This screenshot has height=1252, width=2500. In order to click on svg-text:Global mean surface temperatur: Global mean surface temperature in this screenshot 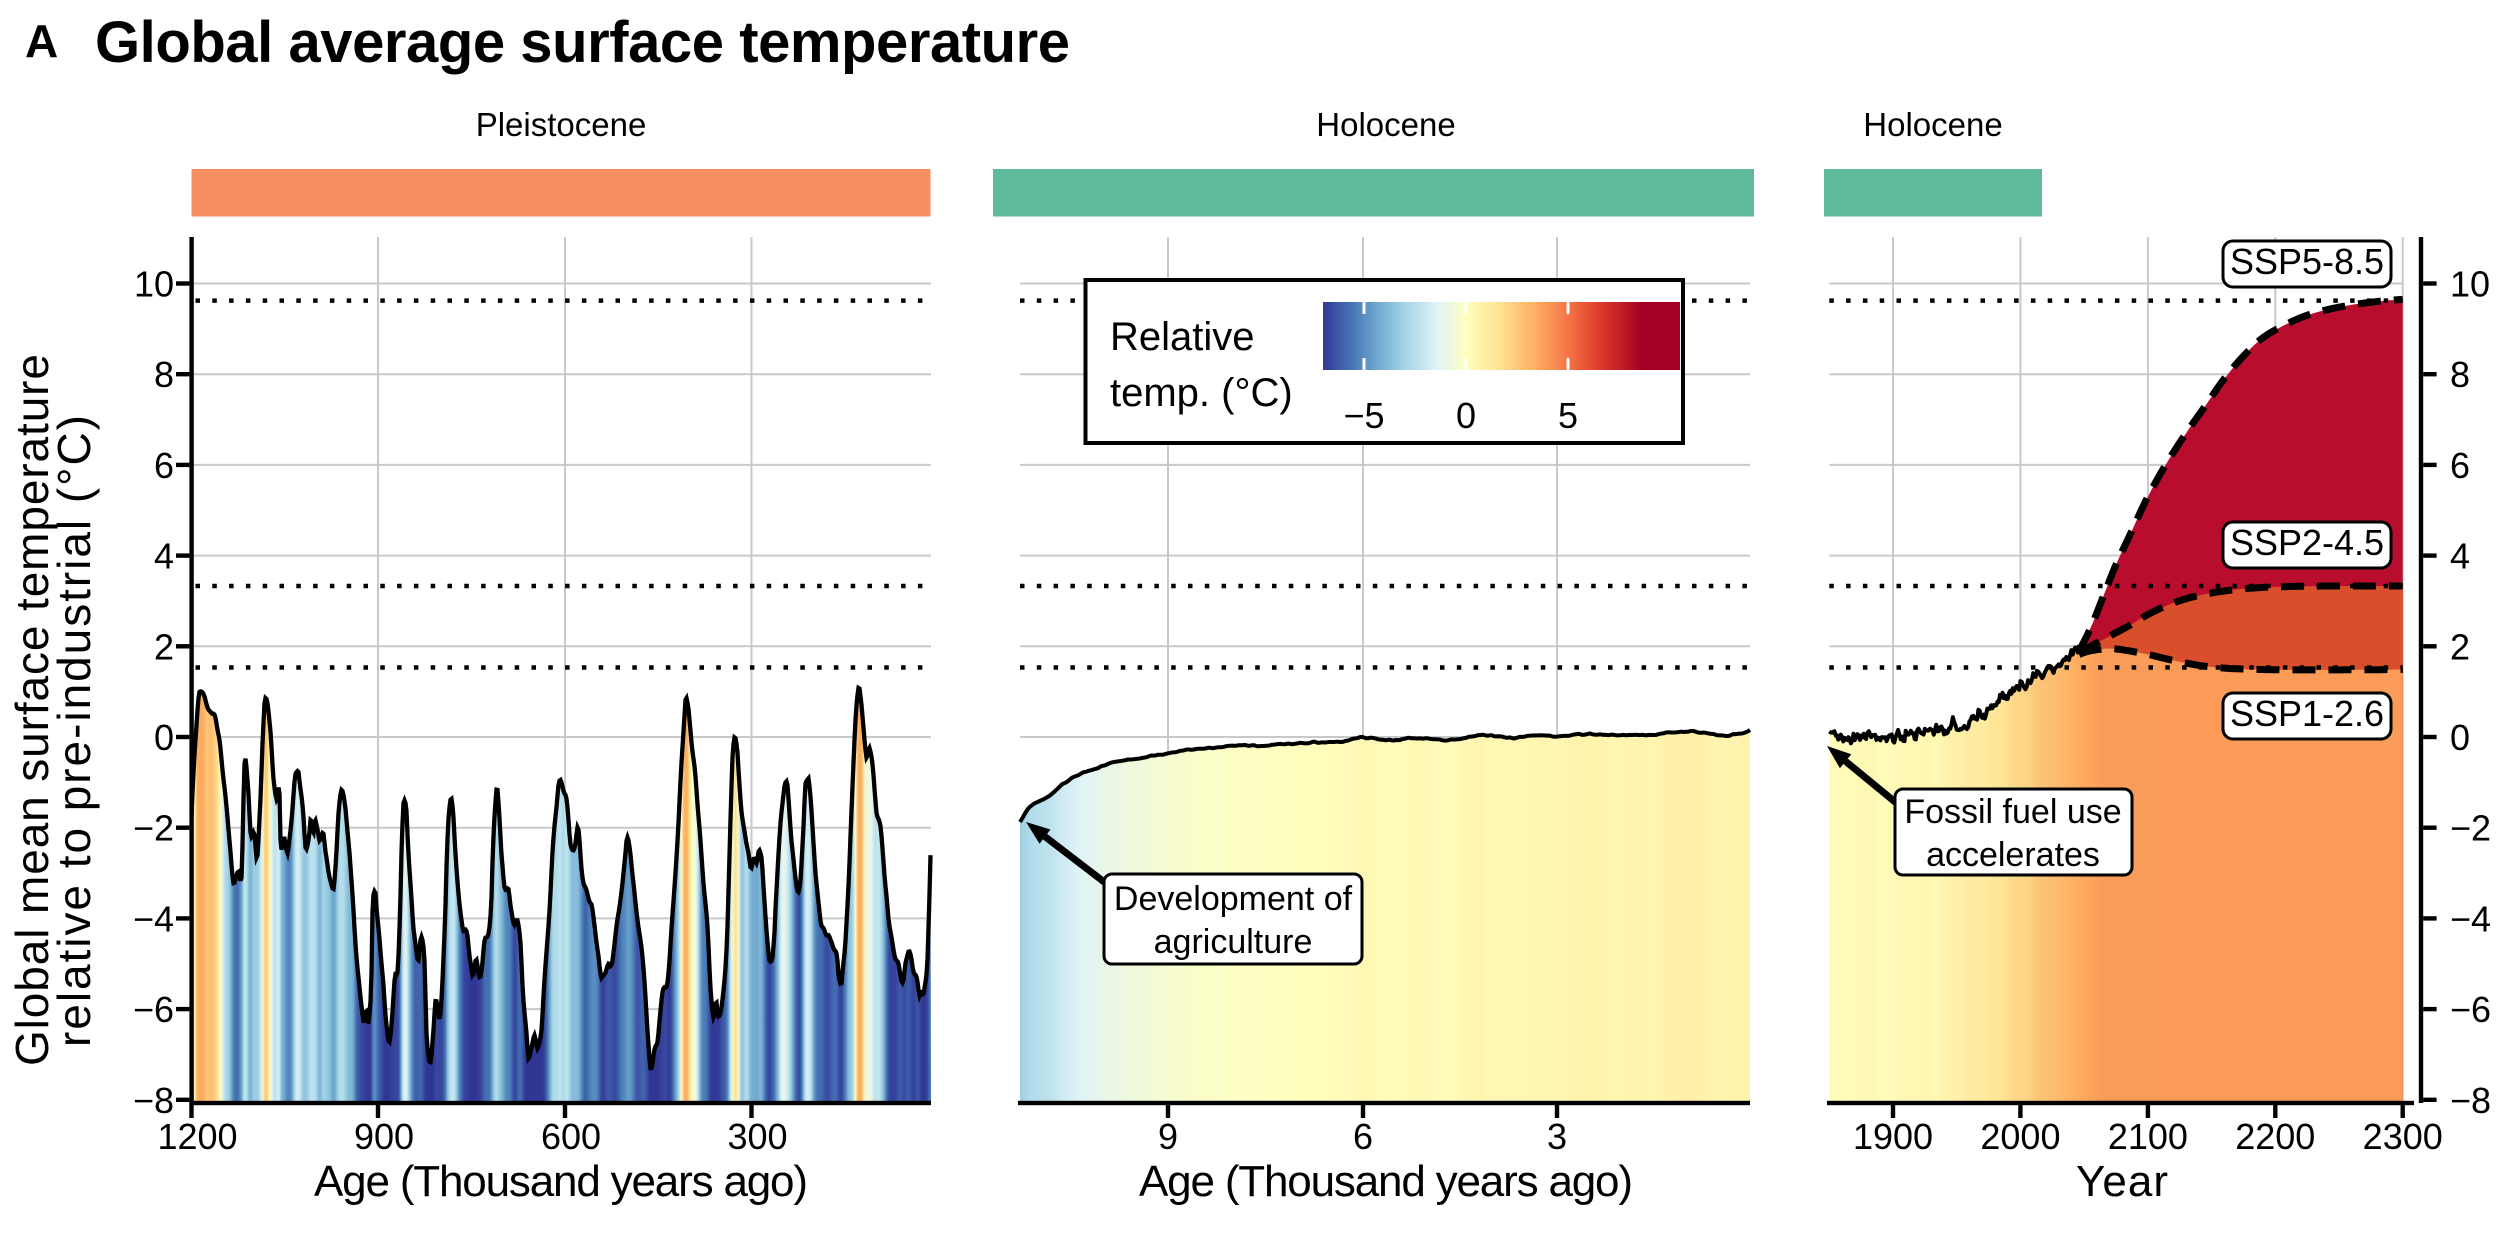, I will do `click(32, 710)`.